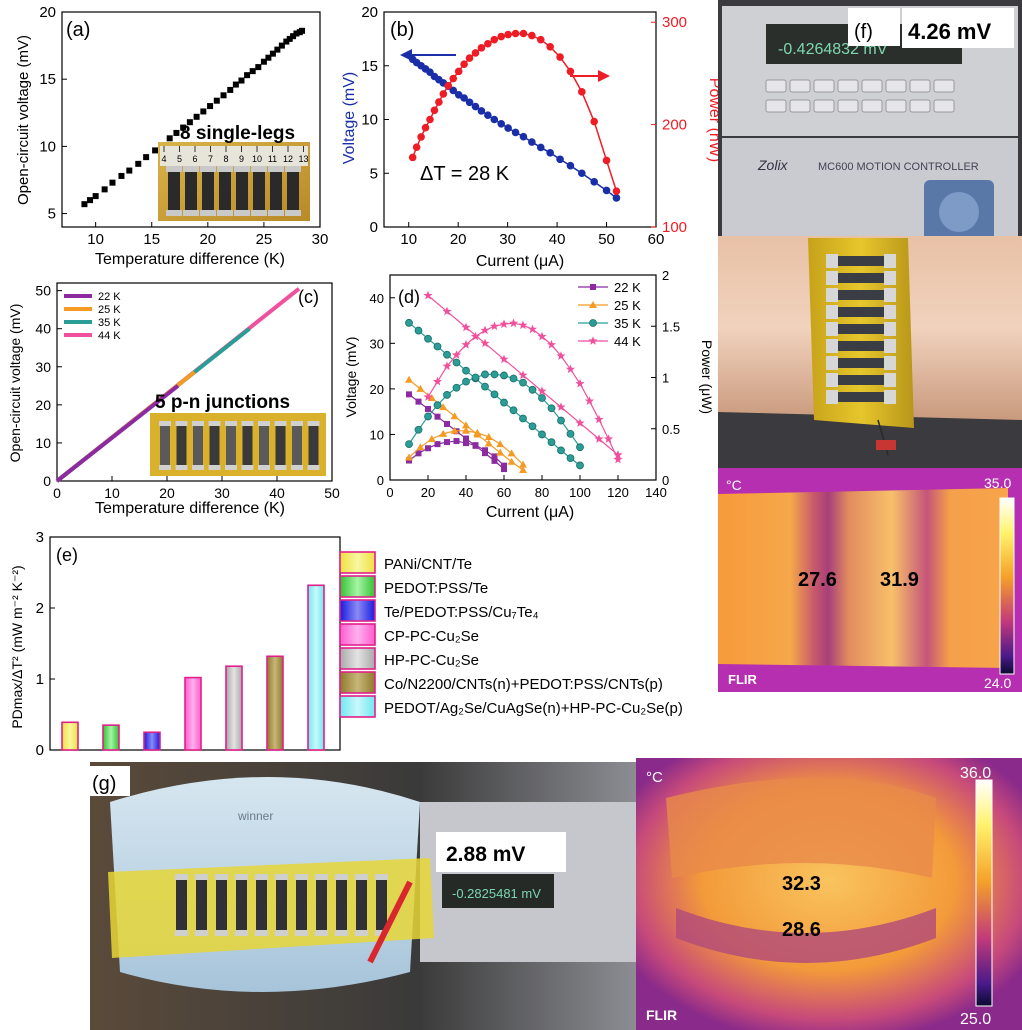 This screenshot has height=1030, width=1022. What do you see at coordinates (674, 125) in the screenshot?
I see `y2-tick-label: 200` at bounding box center [674, 125].